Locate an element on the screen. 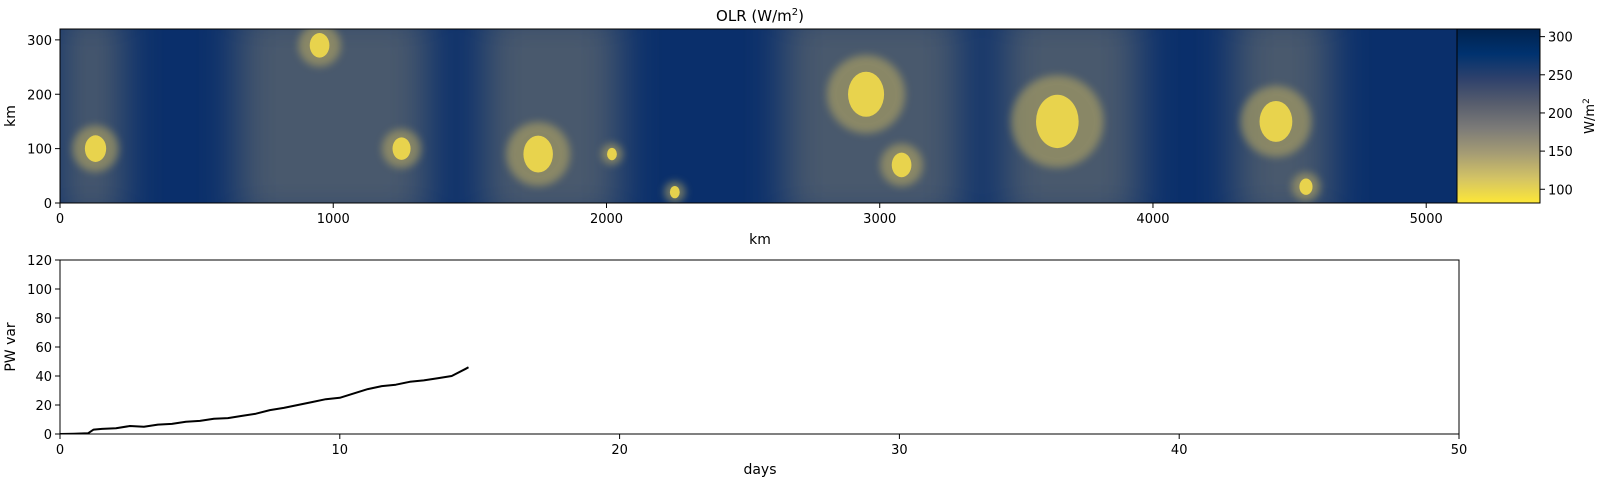 Image resolution: width=1600 pixels, height=480 pixels. olr-y-tick-label: 100 is located at coordinates (39, 150).